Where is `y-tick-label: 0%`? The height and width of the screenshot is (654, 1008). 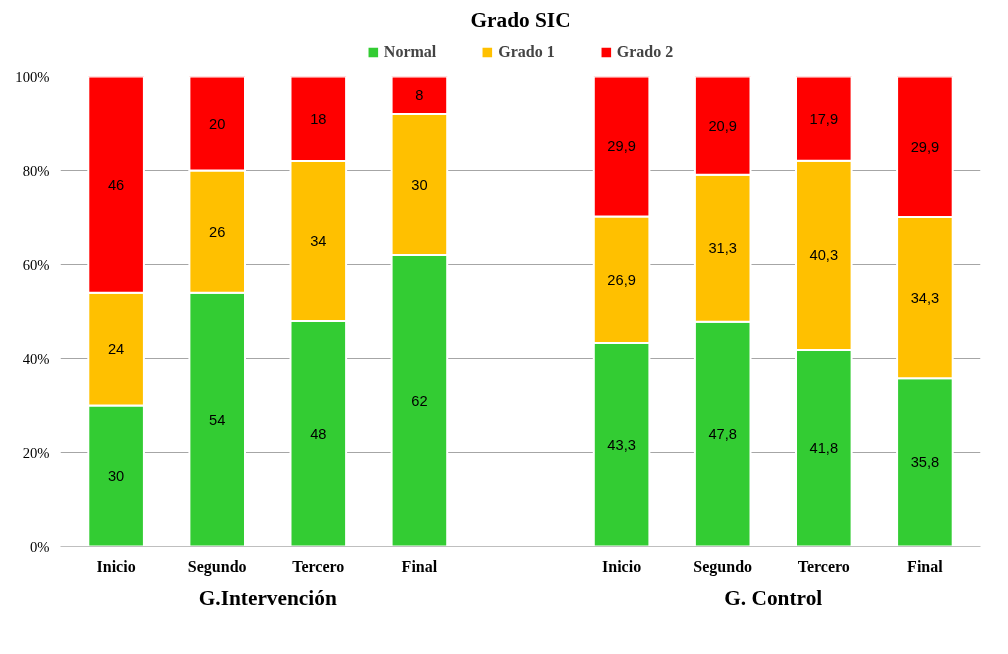
y-tick-label: 0% is located at coordinates (39, 546).